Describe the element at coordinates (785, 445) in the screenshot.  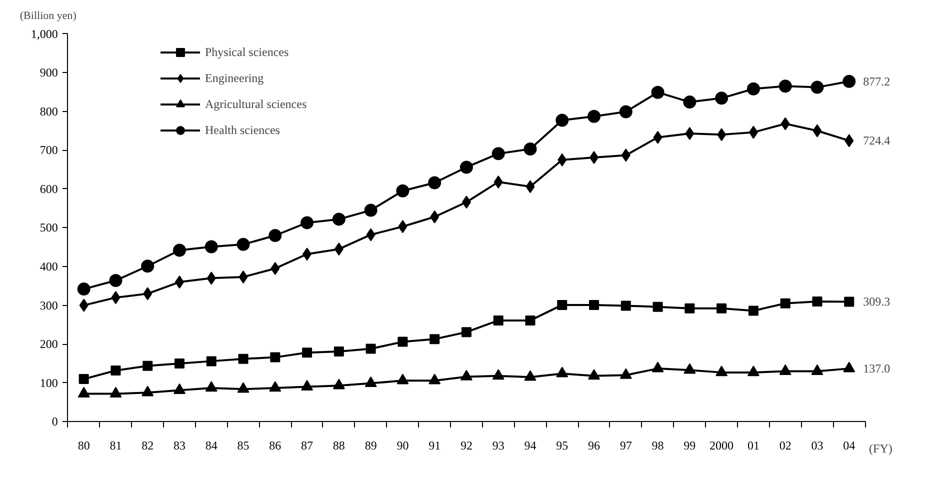
I see `x-tick-label: 02` at that location.